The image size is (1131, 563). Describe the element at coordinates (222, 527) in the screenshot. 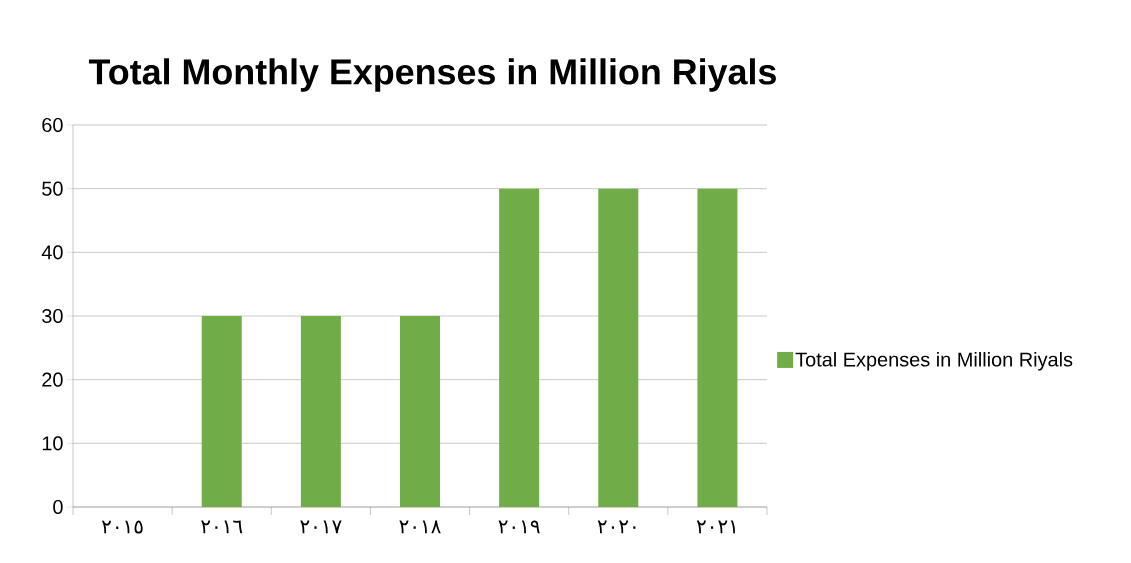

I see `x-tick-label: ٢٠١٦` at that location.